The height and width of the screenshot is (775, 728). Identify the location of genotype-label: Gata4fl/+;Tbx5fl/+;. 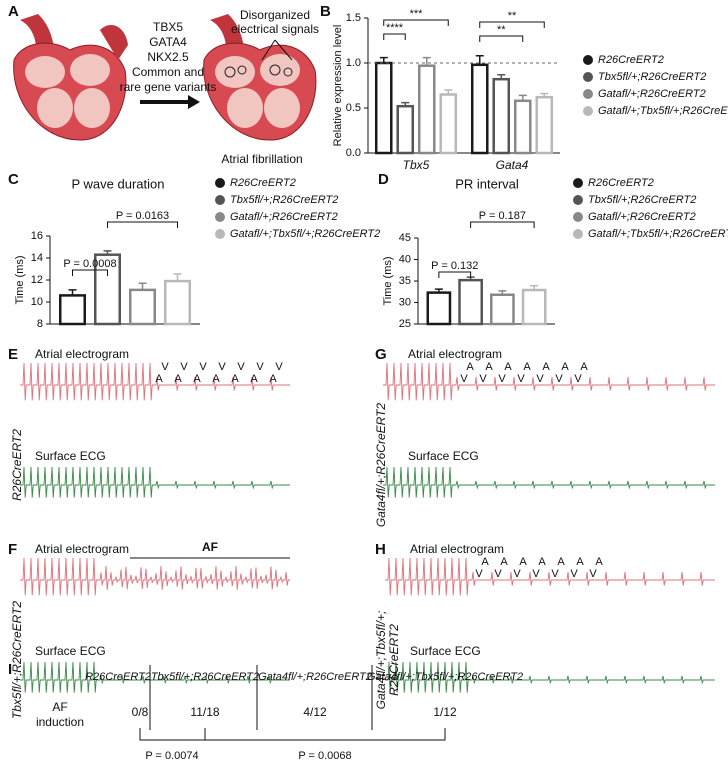
(381, 660).